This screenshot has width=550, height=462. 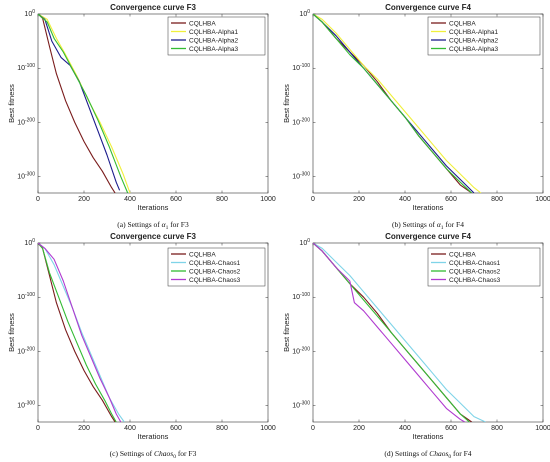 I want to click on panel-caption: (b) Settings of α1 for F4, so click(x=428, y=225).